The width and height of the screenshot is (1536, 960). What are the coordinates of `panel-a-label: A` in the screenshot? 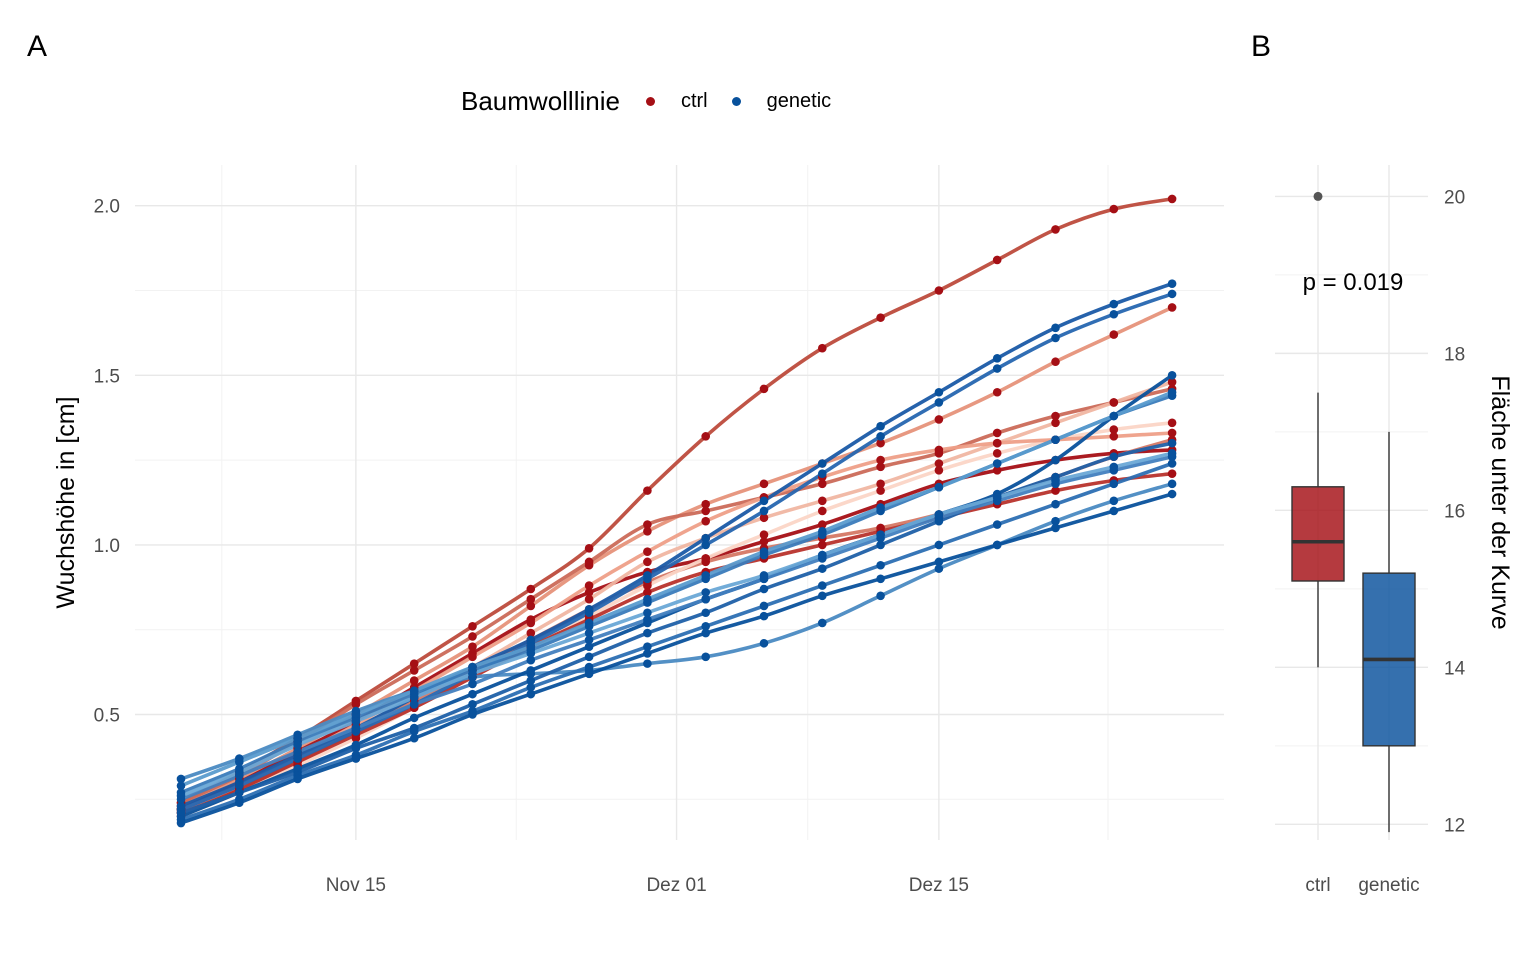 It's located at (37, 46).